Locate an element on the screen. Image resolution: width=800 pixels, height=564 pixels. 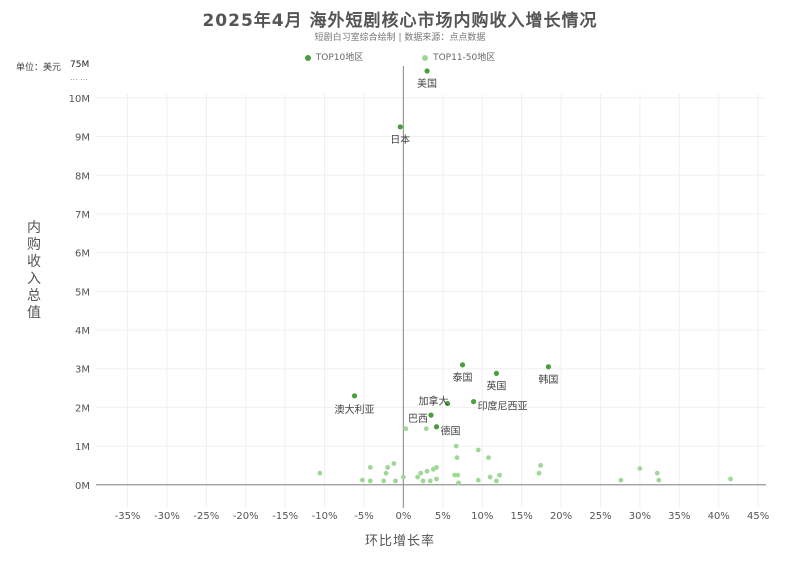
data-label: 加拿大 is located at coordinates (434, 401).